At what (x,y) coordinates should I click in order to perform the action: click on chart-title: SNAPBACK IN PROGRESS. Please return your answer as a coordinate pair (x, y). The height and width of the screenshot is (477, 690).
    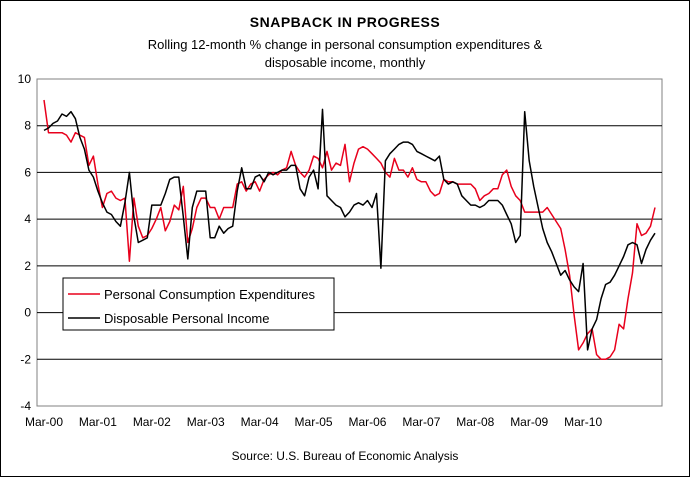
    Looking at the image, I should click on (345, 22).